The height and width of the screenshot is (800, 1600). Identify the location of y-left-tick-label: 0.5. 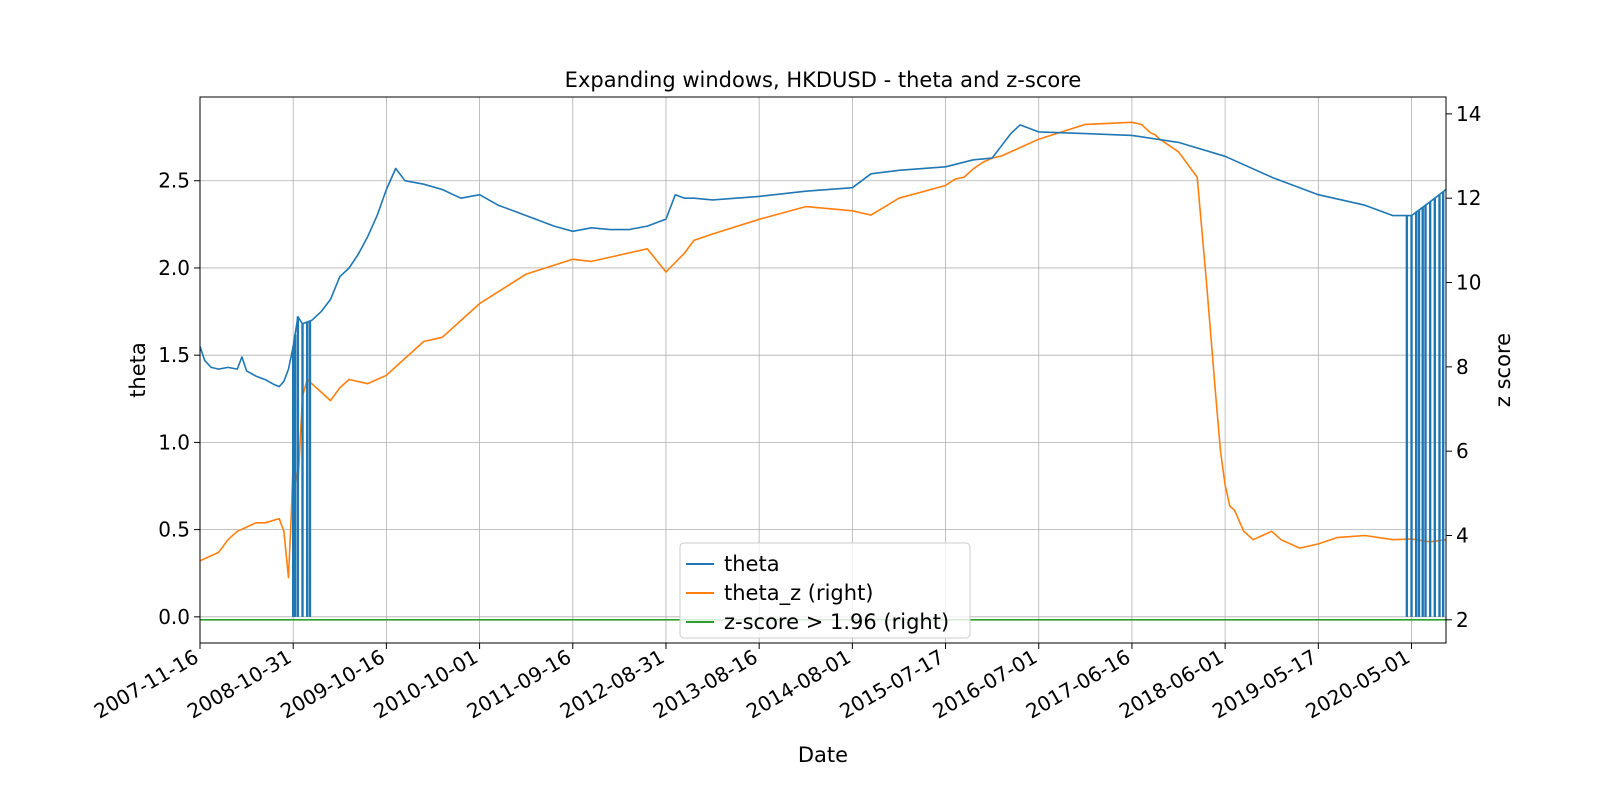
(174, 530).